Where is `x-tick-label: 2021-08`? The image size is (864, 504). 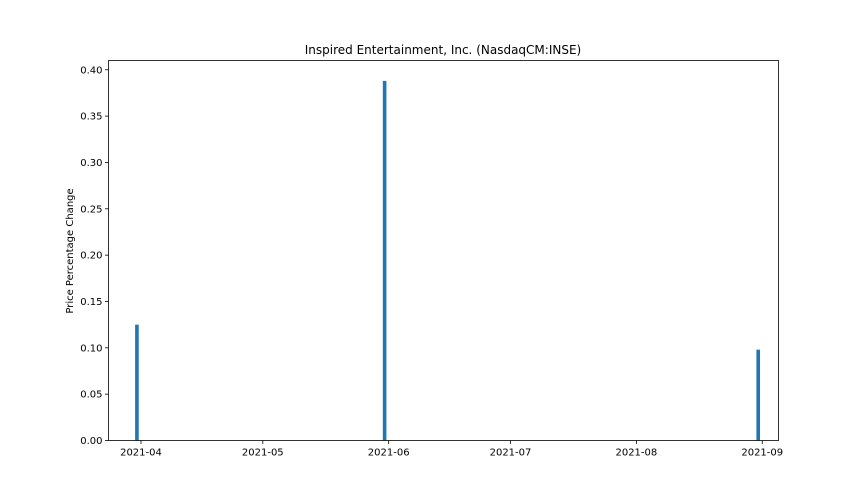 x-tick-label: 2021-08 is located at coordinates (636, 453).